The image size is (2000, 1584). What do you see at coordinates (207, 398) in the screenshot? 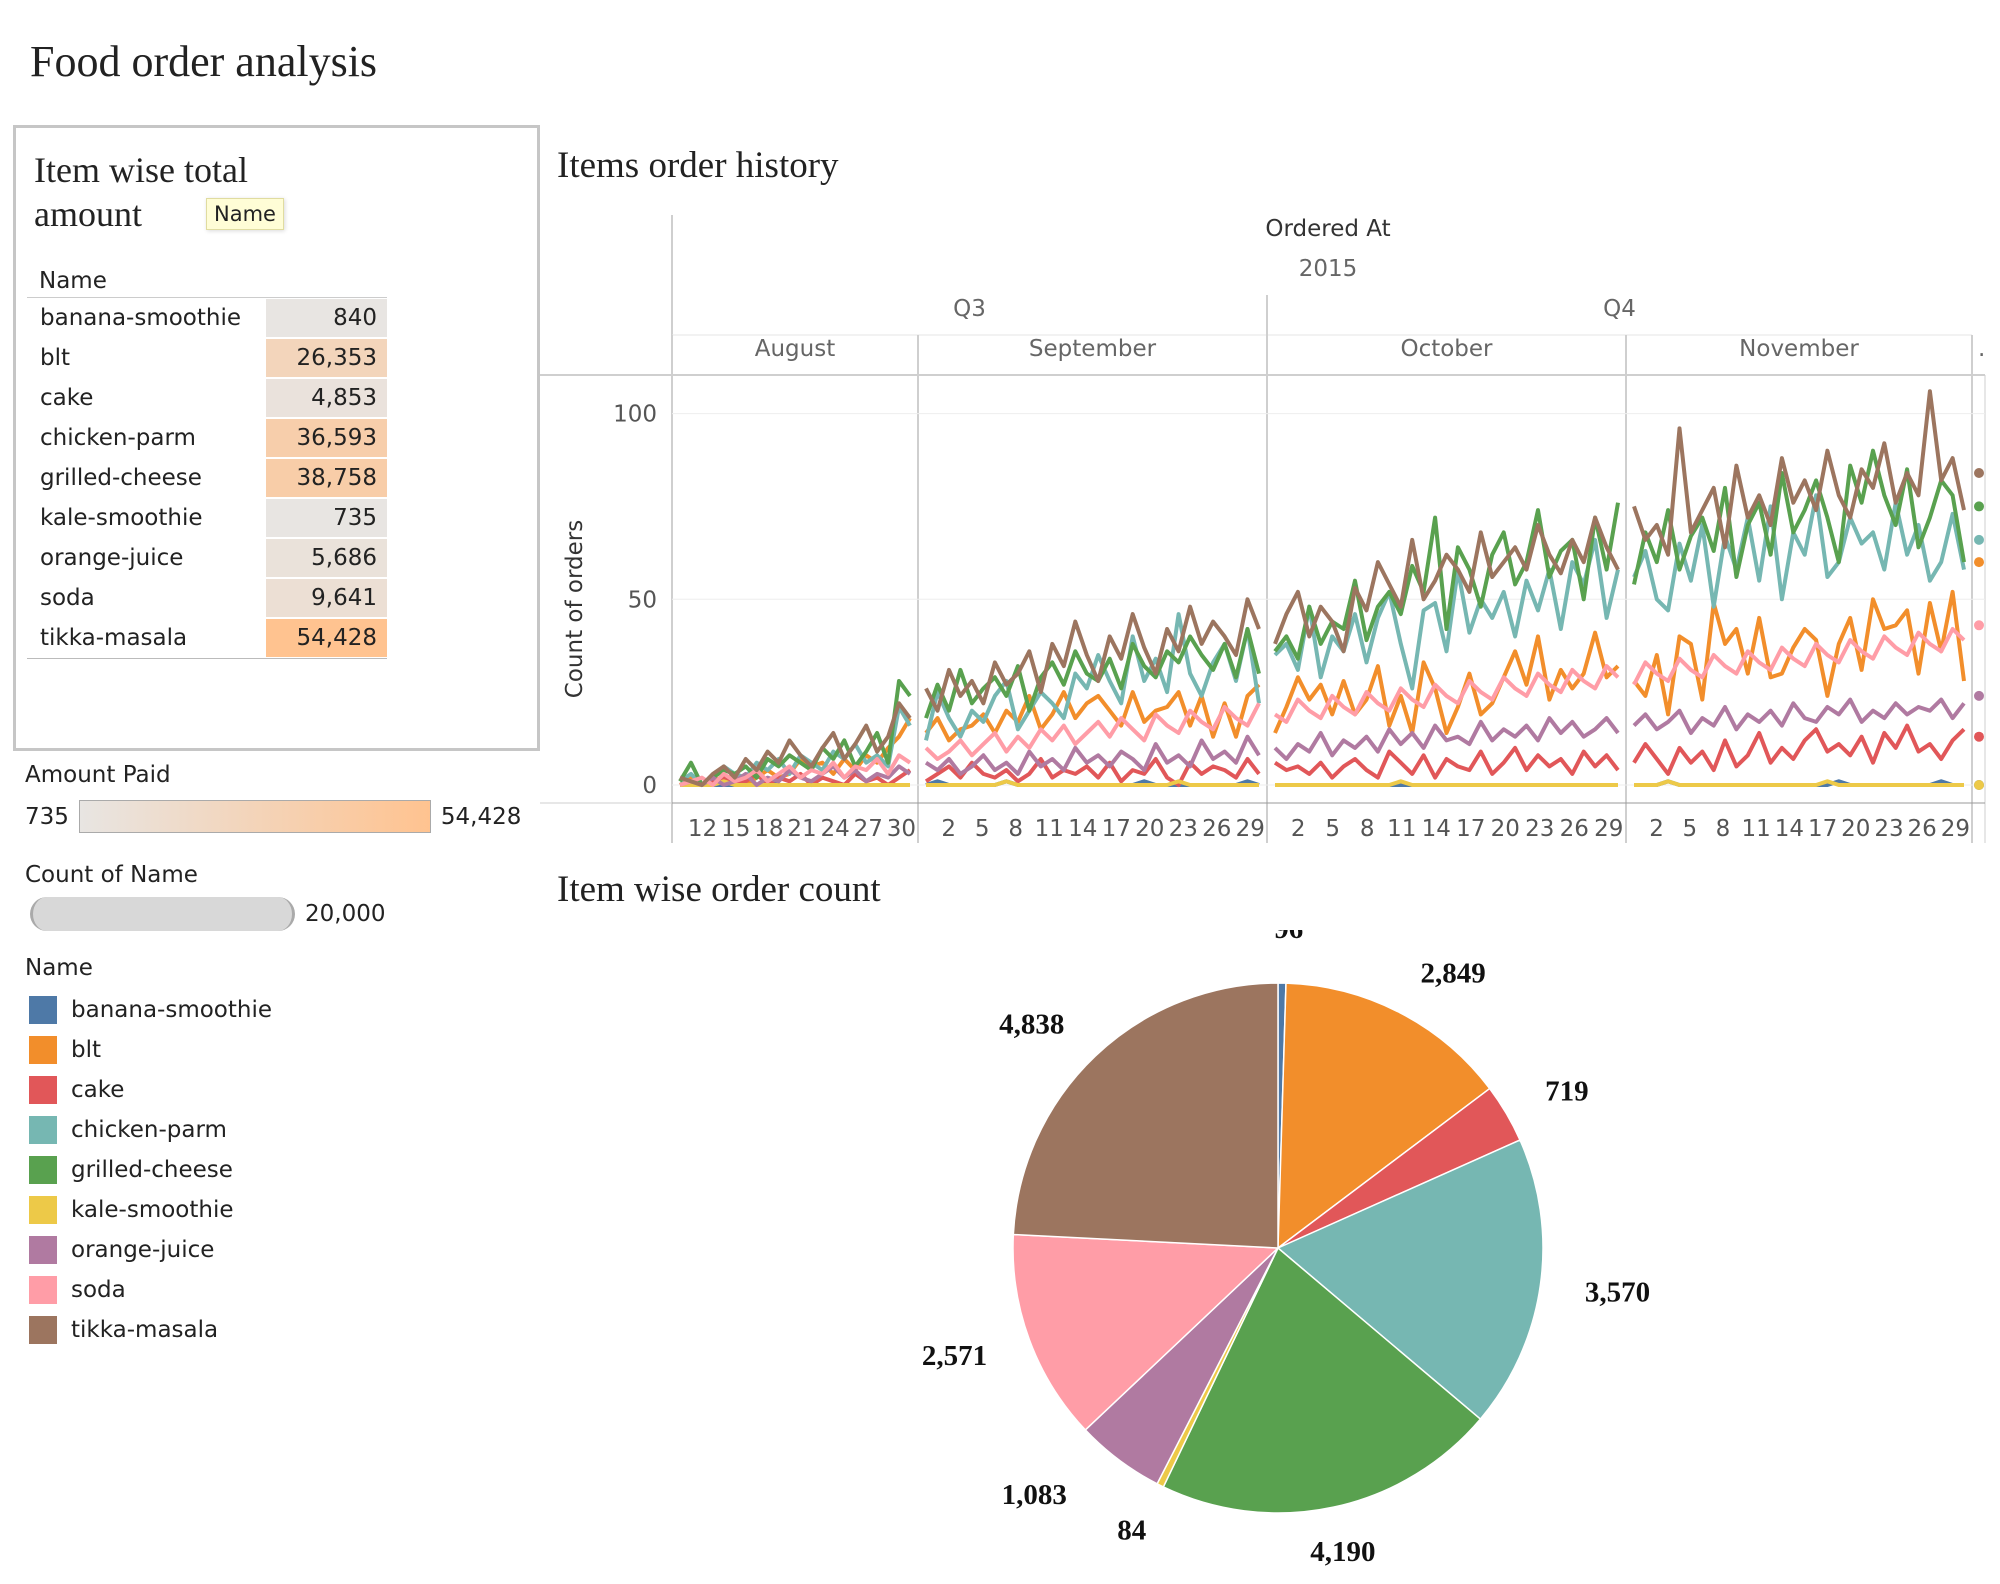
I see `table-row: cake 4,853` at bounding box center [207, 398].